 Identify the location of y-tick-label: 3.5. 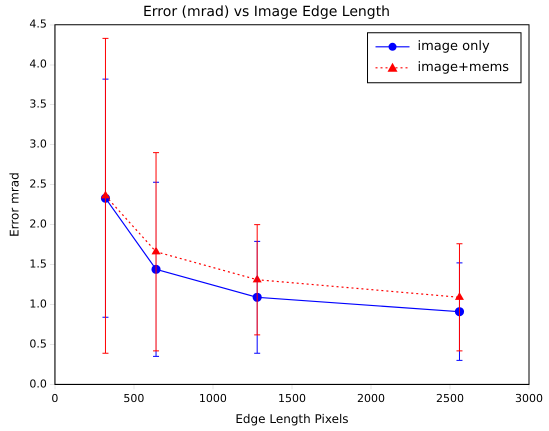
(38, 104).